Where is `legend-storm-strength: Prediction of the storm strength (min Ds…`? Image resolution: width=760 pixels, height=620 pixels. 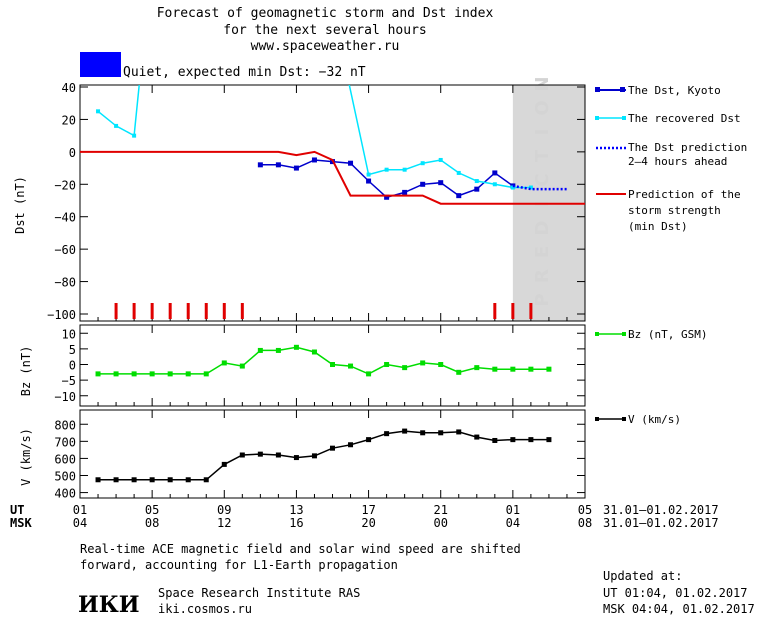 legend-storm-strength: Prediction of the storm strength (min Ds… is located at coordinates (668, 210).